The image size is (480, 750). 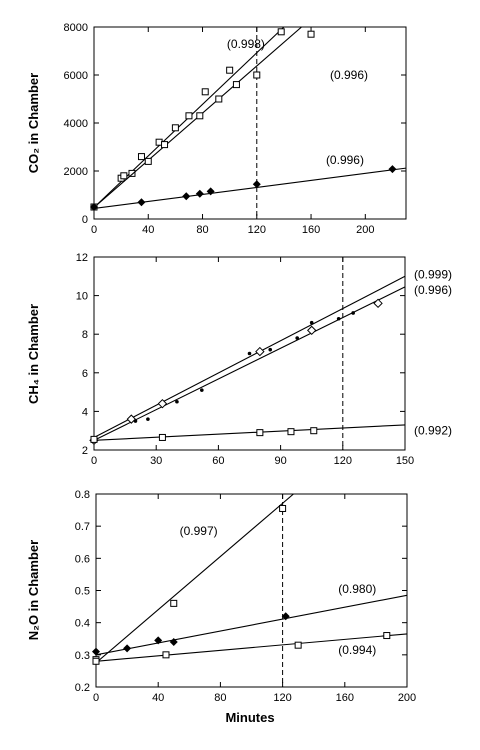 I want to click on y-tick-label: 8, so click(x=85, y=335).